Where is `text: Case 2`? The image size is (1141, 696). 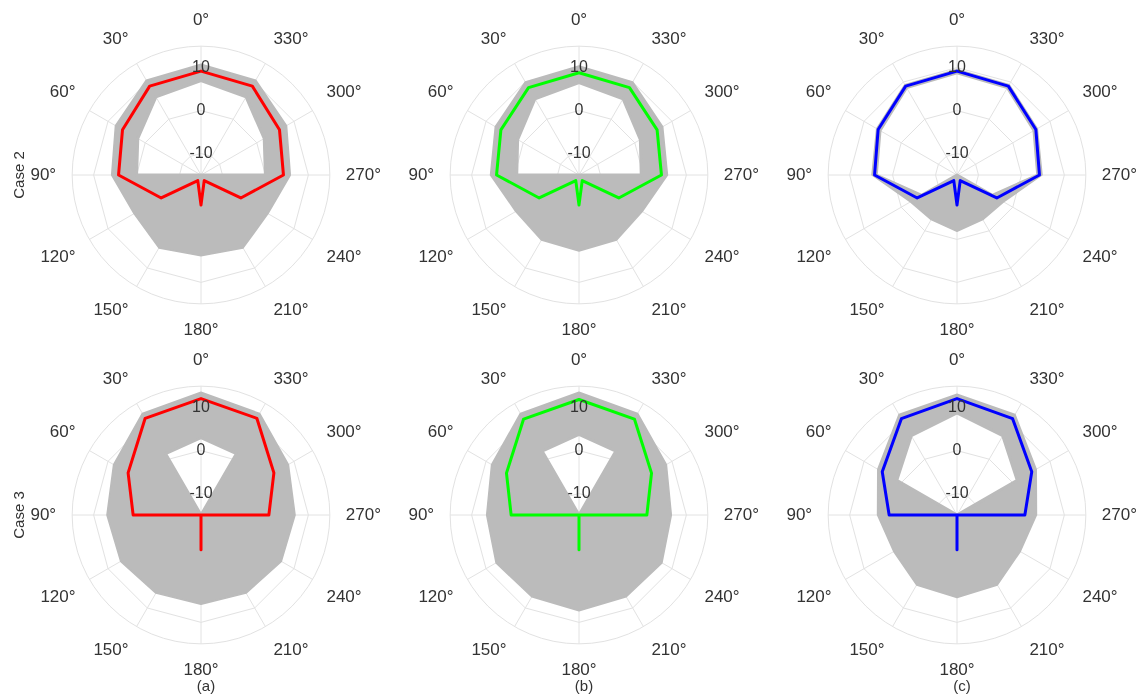 text: Case 2 is located at coordinates (18, 175).